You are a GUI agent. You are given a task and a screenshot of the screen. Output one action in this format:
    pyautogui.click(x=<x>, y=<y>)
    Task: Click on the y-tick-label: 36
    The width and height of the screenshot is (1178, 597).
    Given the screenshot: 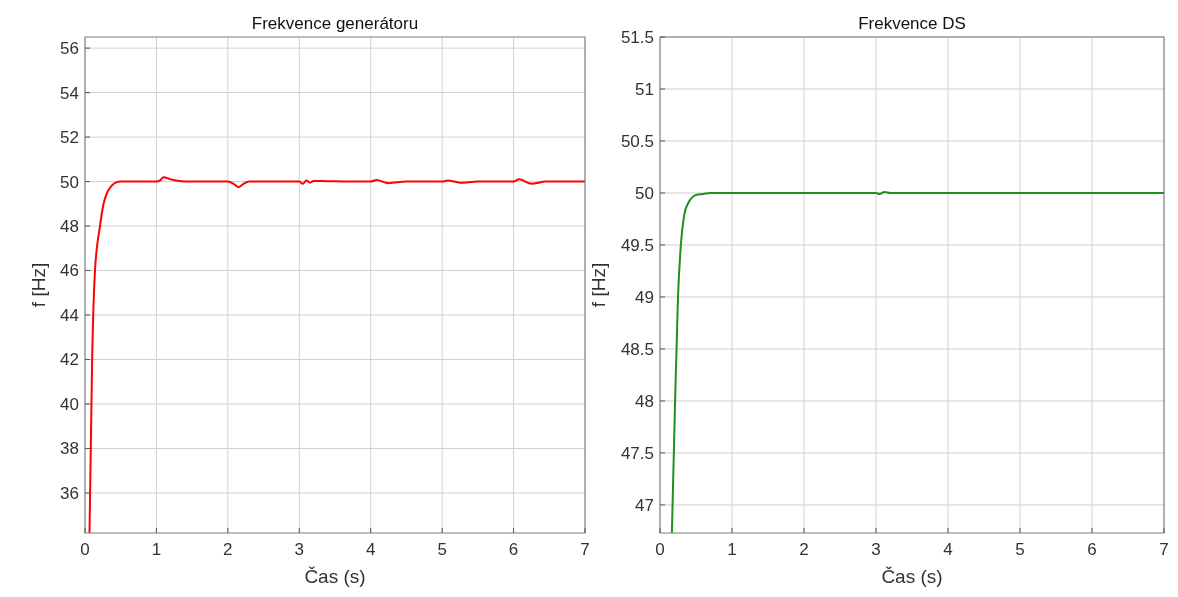 What is the action you would take?
    pyautogui.click(x=69, y=493)
    